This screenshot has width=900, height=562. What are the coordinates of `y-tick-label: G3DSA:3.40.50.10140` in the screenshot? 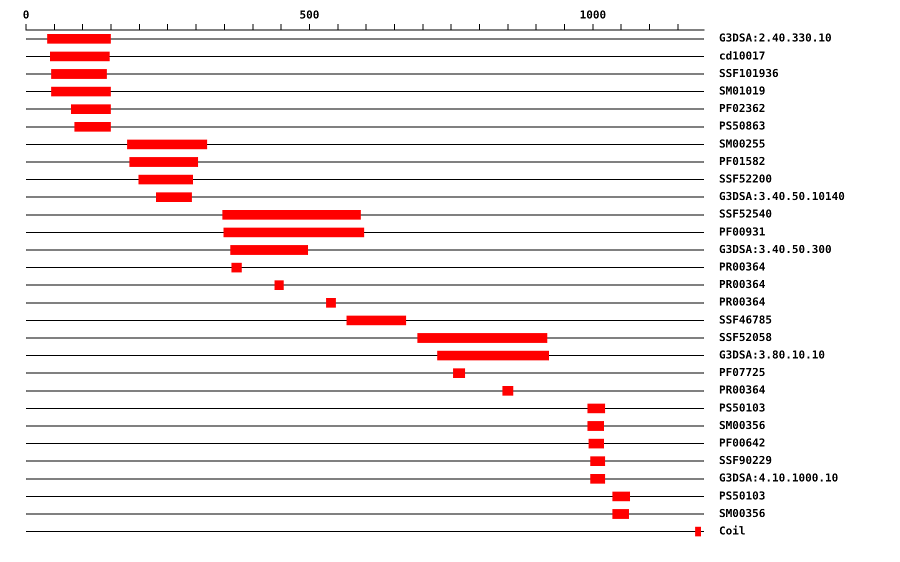 It's located at (782, 197).